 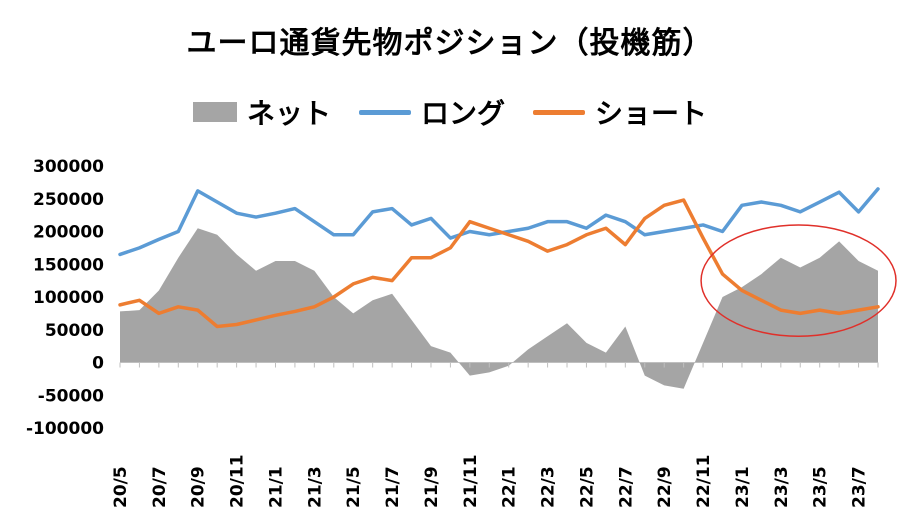 I want to click on legend-item-net: ネット, so click(x=261, y=112).